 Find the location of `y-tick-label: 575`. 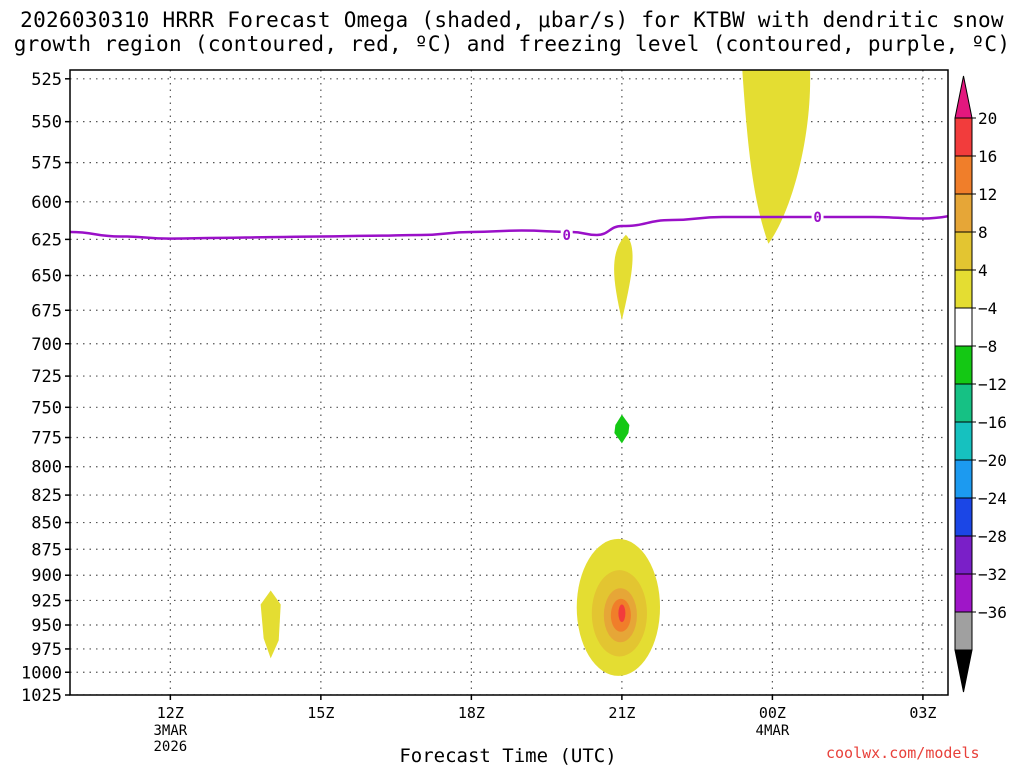

y-tick-label: 575 is located at coordinates (46, 164).